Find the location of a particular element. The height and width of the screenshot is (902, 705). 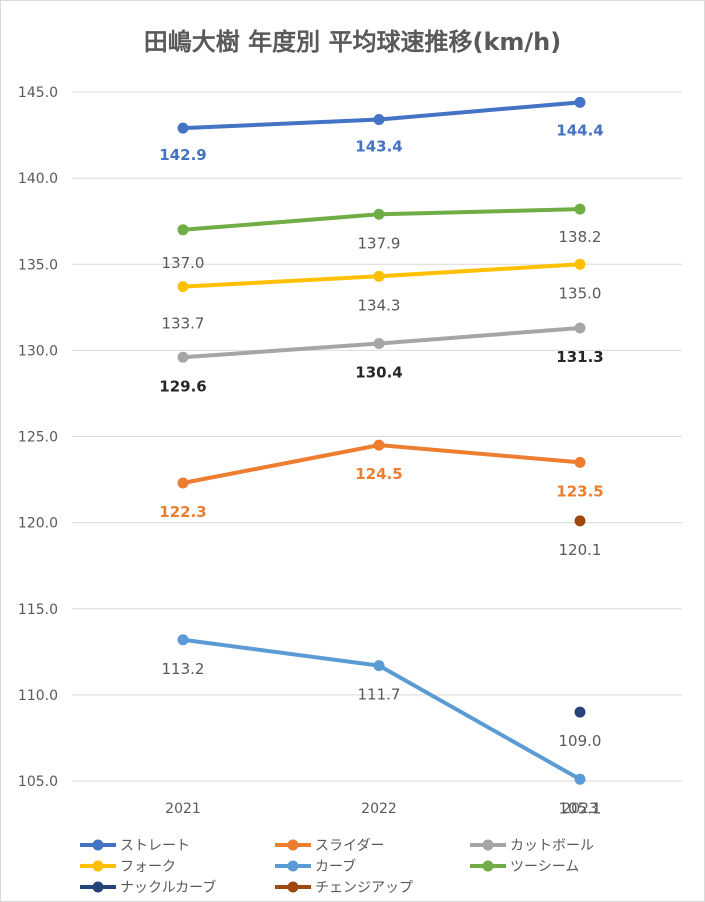

legend-label: ナックルカーブ is located at coordinates (168, 887).